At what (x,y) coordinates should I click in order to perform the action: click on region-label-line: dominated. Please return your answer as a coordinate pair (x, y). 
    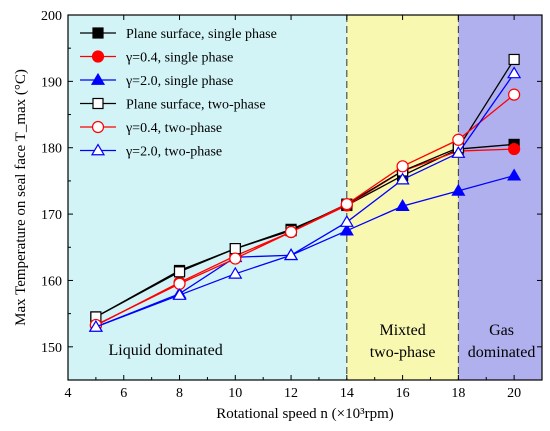
    Looking at the image, I should click on (502, 352).